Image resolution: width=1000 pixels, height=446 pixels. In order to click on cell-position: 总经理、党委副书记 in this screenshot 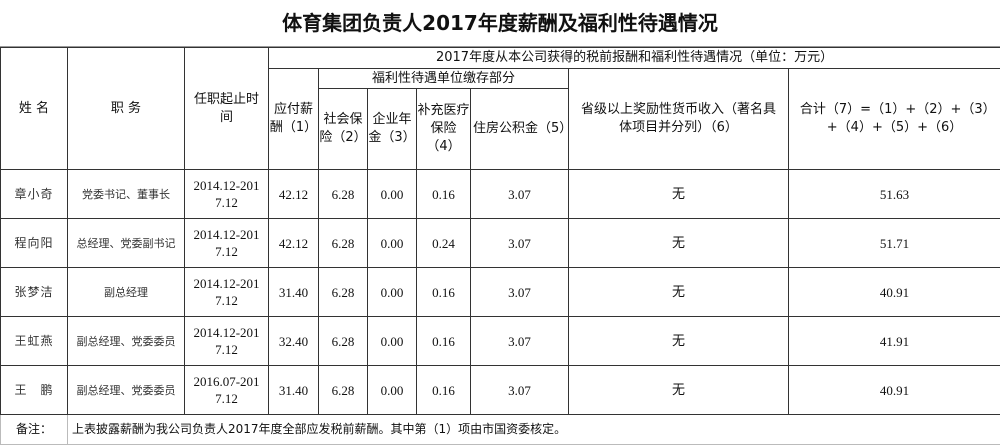, I will do `click(126, 243)`.